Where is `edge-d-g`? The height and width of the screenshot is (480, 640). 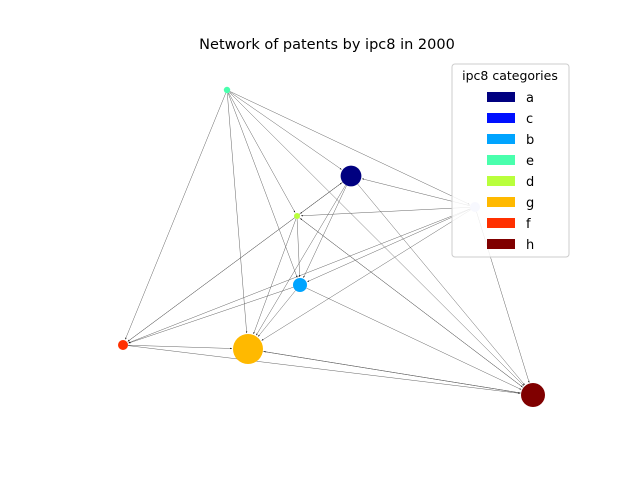 edge-d-g is located at coordinates (275, 276).